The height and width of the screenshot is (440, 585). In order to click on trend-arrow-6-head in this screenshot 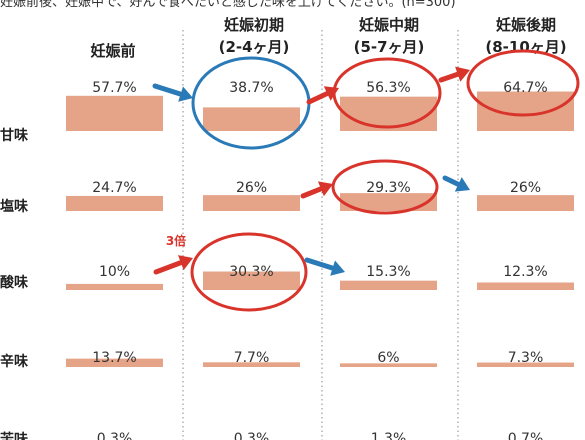, I will do `click(337, 268)`.